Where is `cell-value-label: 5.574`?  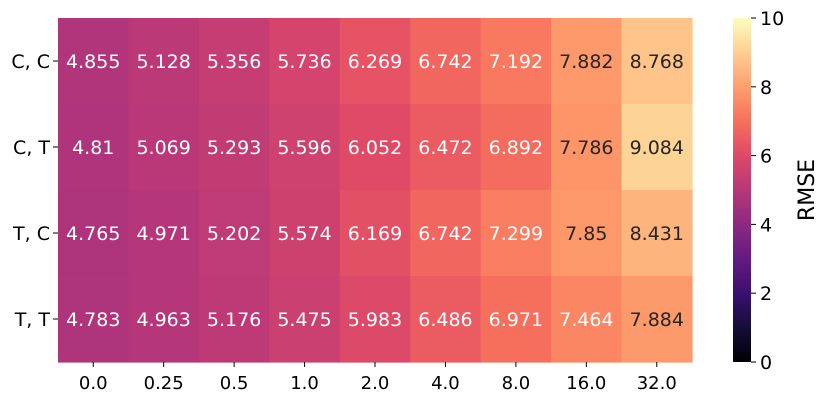 cell-value-label: 5.574 is located at coordinates (304, 234).